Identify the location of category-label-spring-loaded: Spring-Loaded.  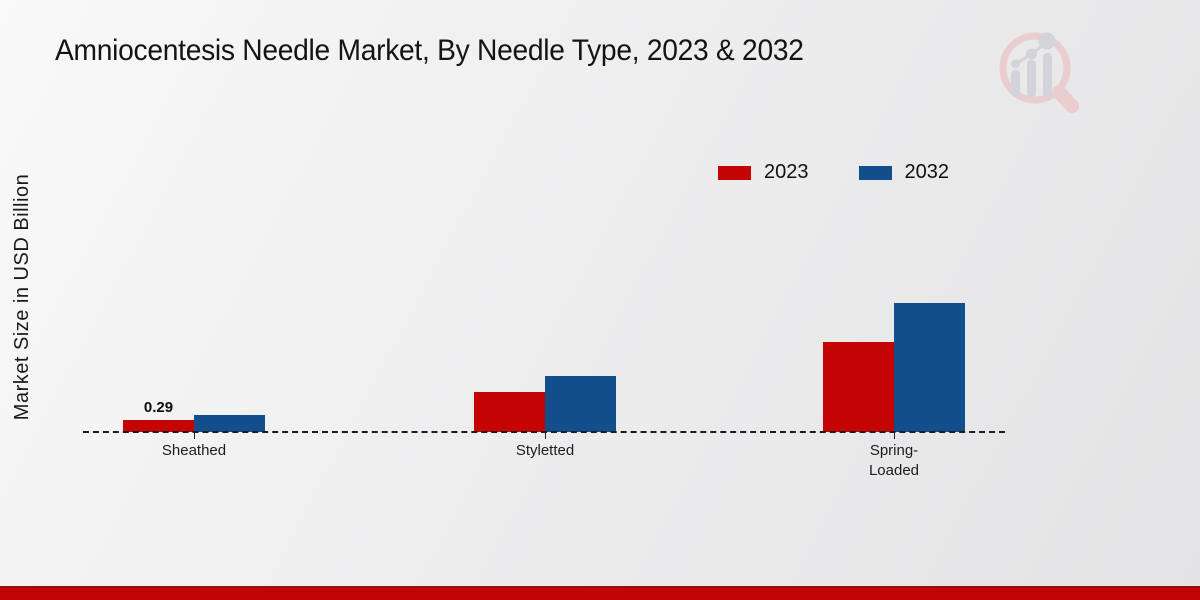
(894, 460).